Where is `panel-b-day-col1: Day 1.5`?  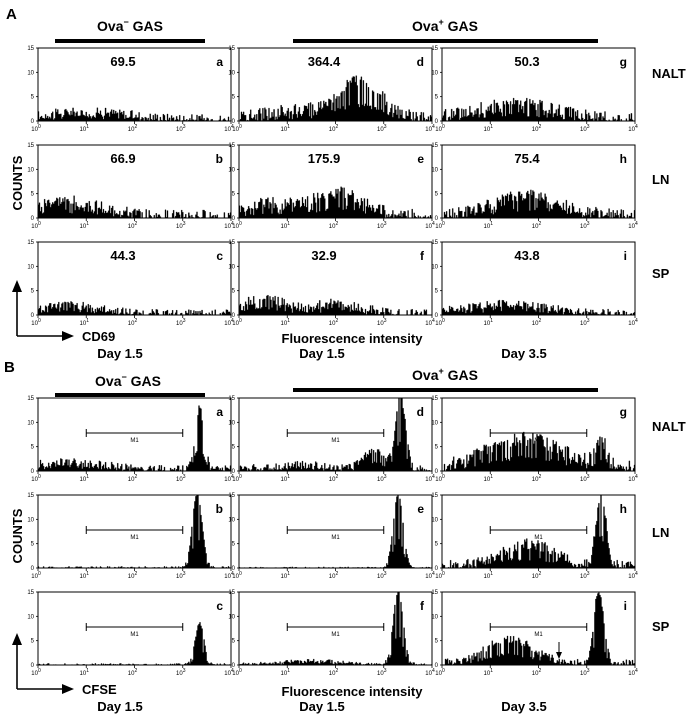 panel-b-day-col1: Day 1.5 is located at coordinates (120, 706).